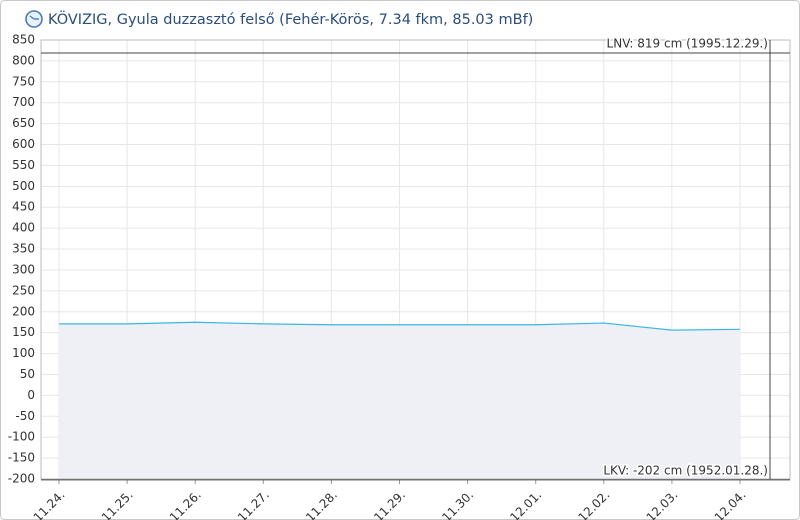 Image resolution: width=800 pixels, height=520 pixels. Describe the element at coordinates (21, 479) in the screenshot. I see `y-tick-label: -200` at that location.